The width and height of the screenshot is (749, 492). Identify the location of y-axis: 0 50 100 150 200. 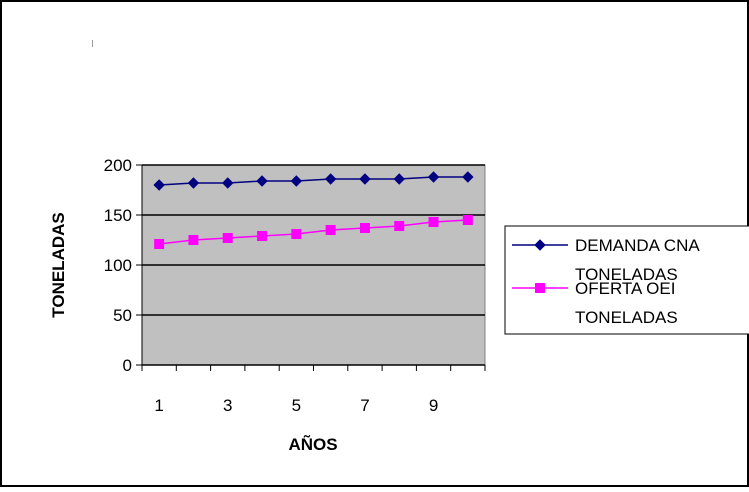
(123, 265).